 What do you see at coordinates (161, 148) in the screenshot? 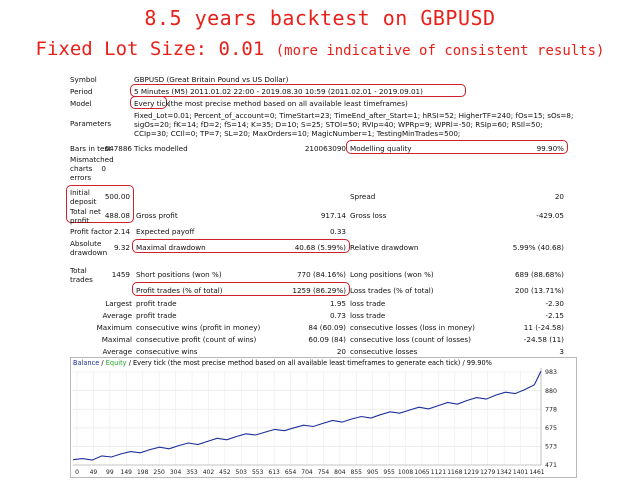
I see `ticks-label: Ticks modelled` at bounding box center [161, 148].